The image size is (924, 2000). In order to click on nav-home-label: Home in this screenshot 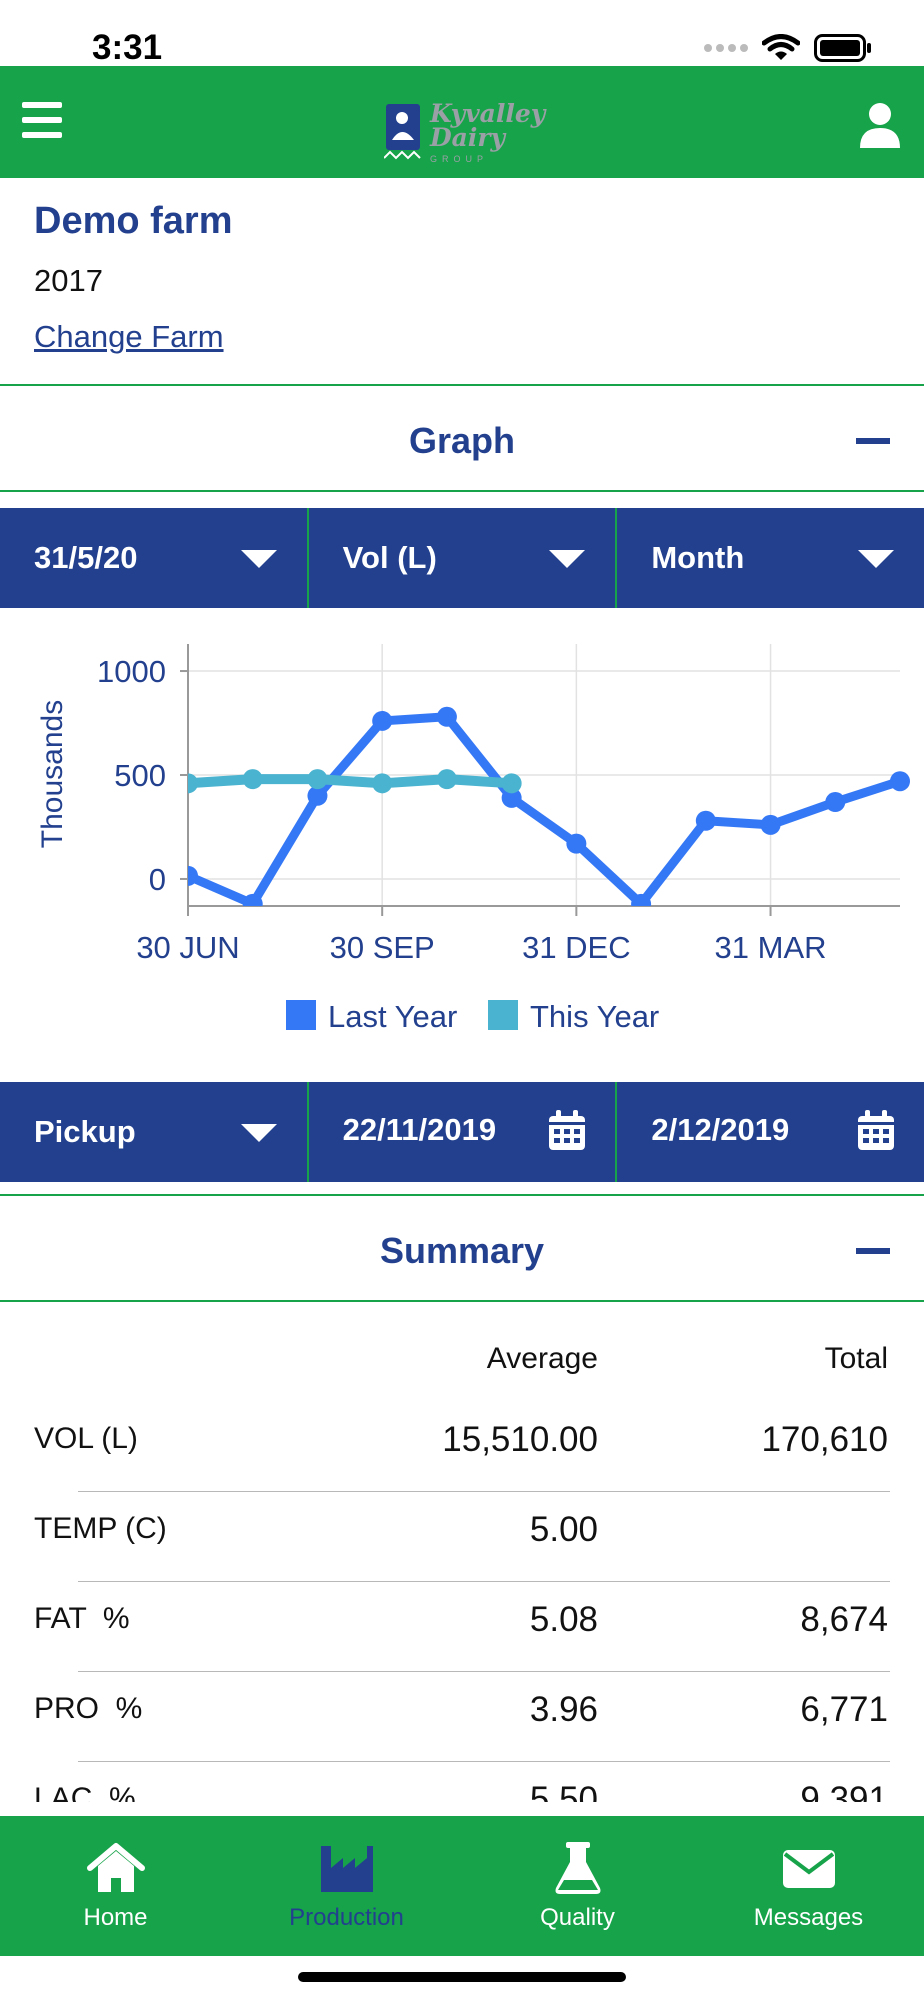, I will do `click(115, 1917)`.